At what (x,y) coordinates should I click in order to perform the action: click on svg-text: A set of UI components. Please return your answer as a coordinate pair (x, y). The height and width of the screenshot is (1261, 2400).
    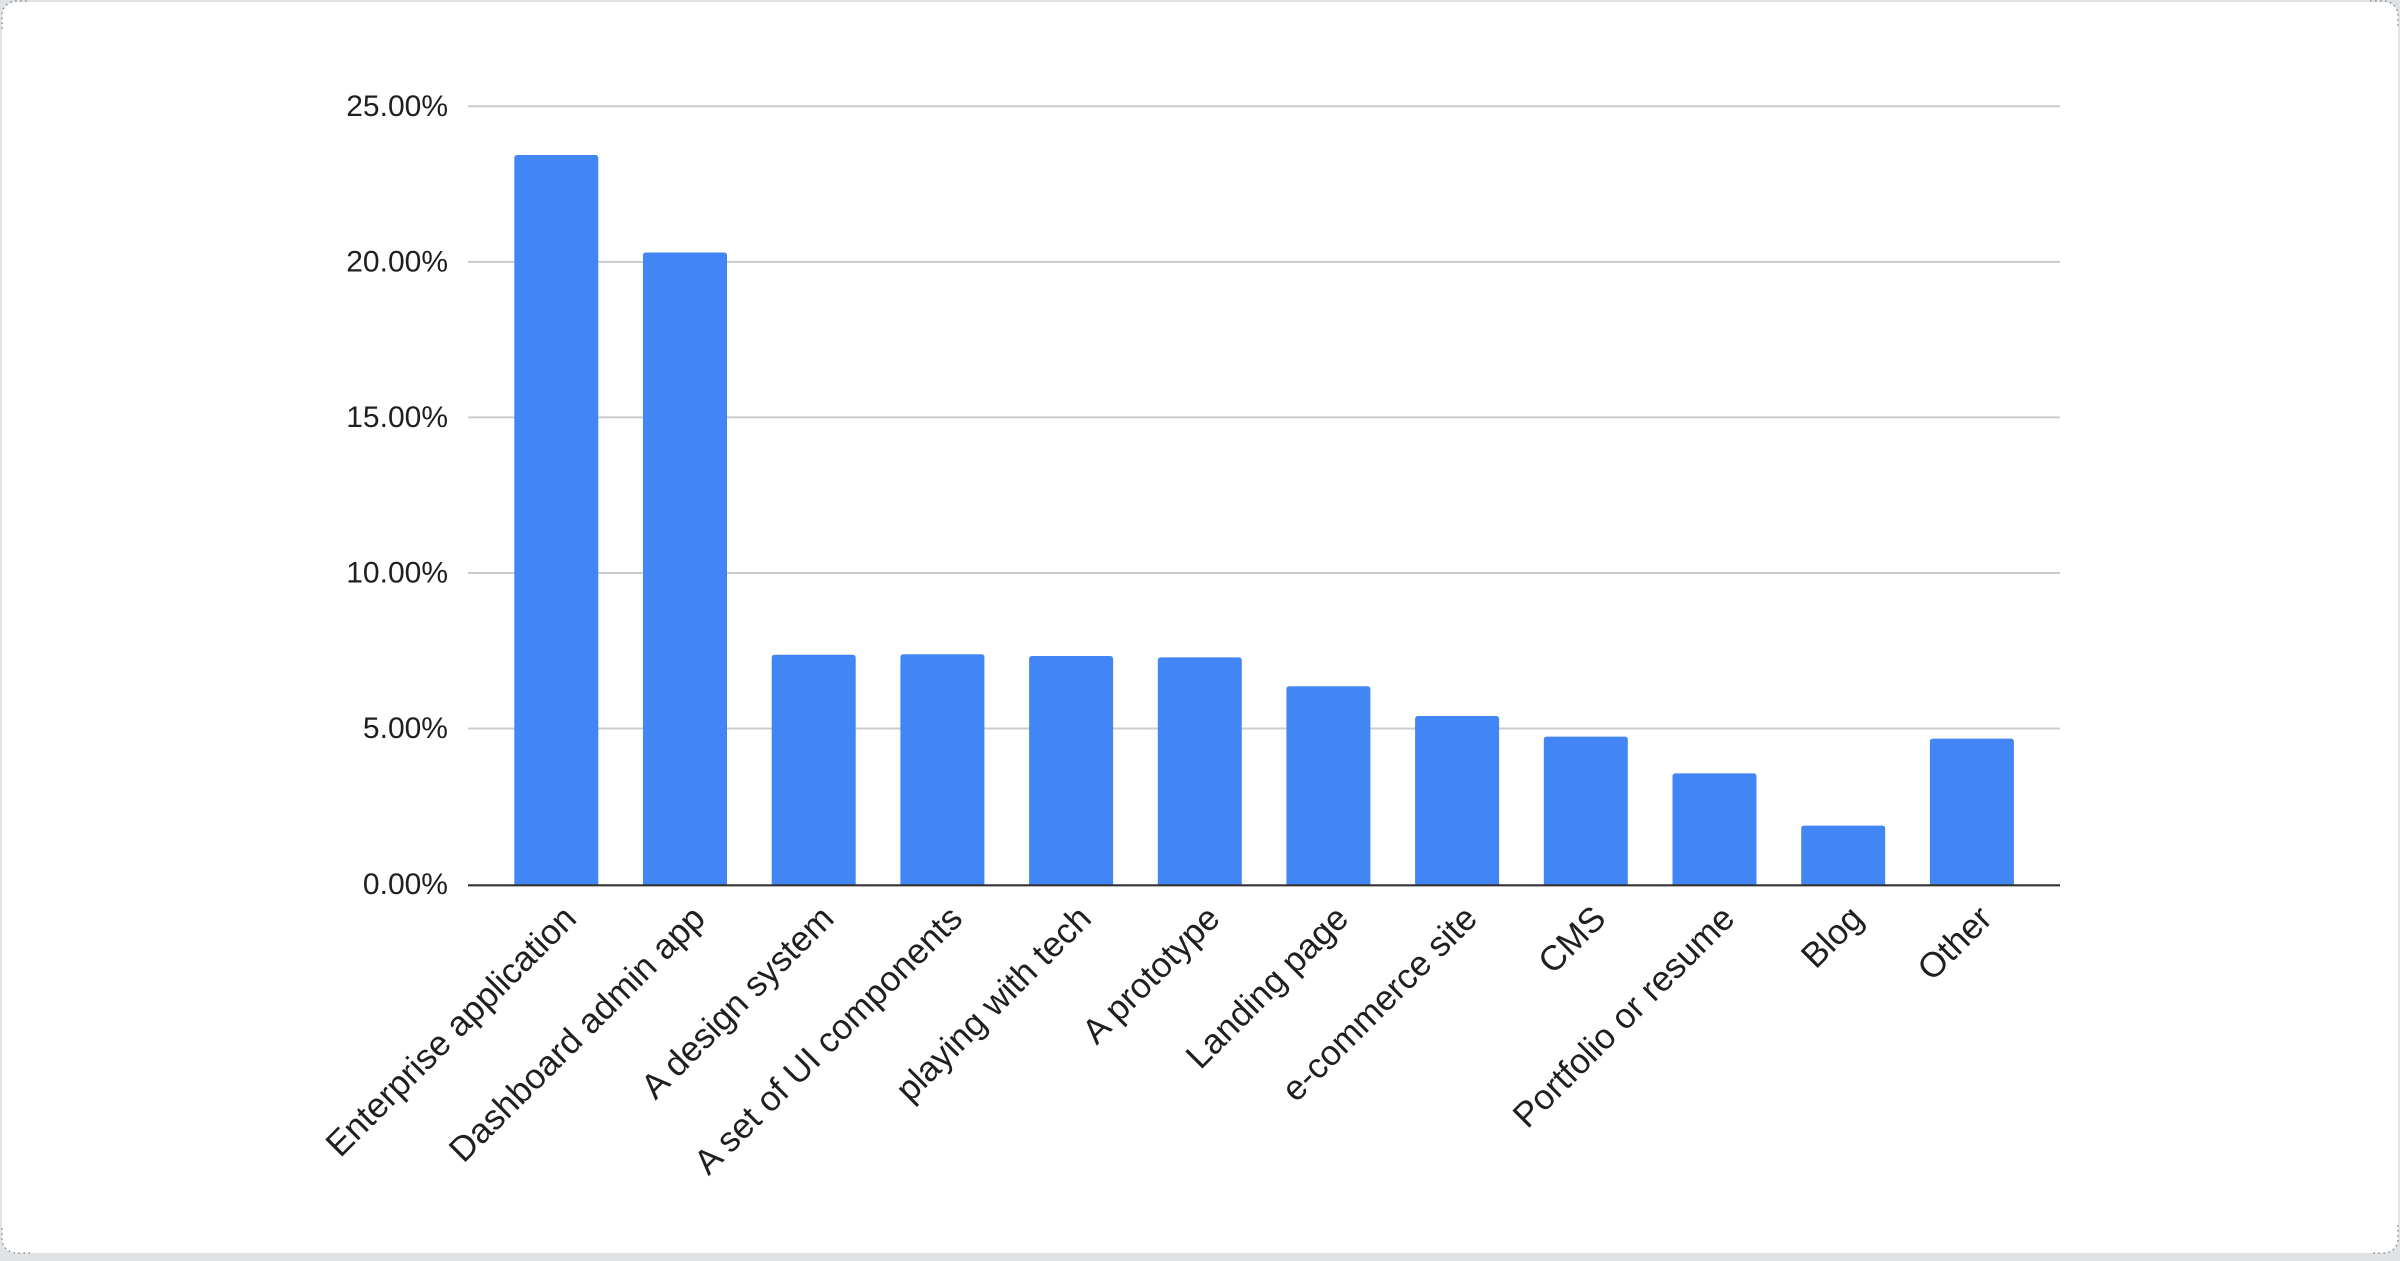
    Looking at the image, I should click on (828, 1040).